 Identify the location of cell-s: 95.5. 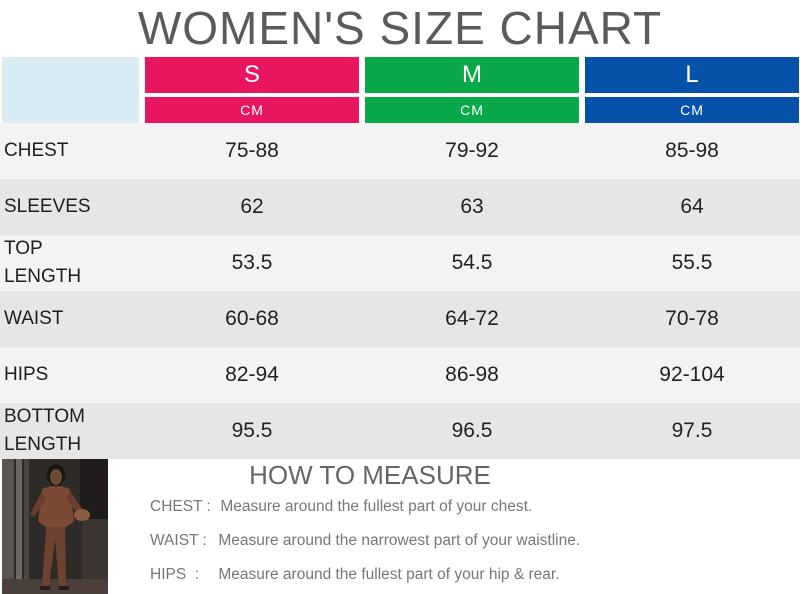
(252, 430).